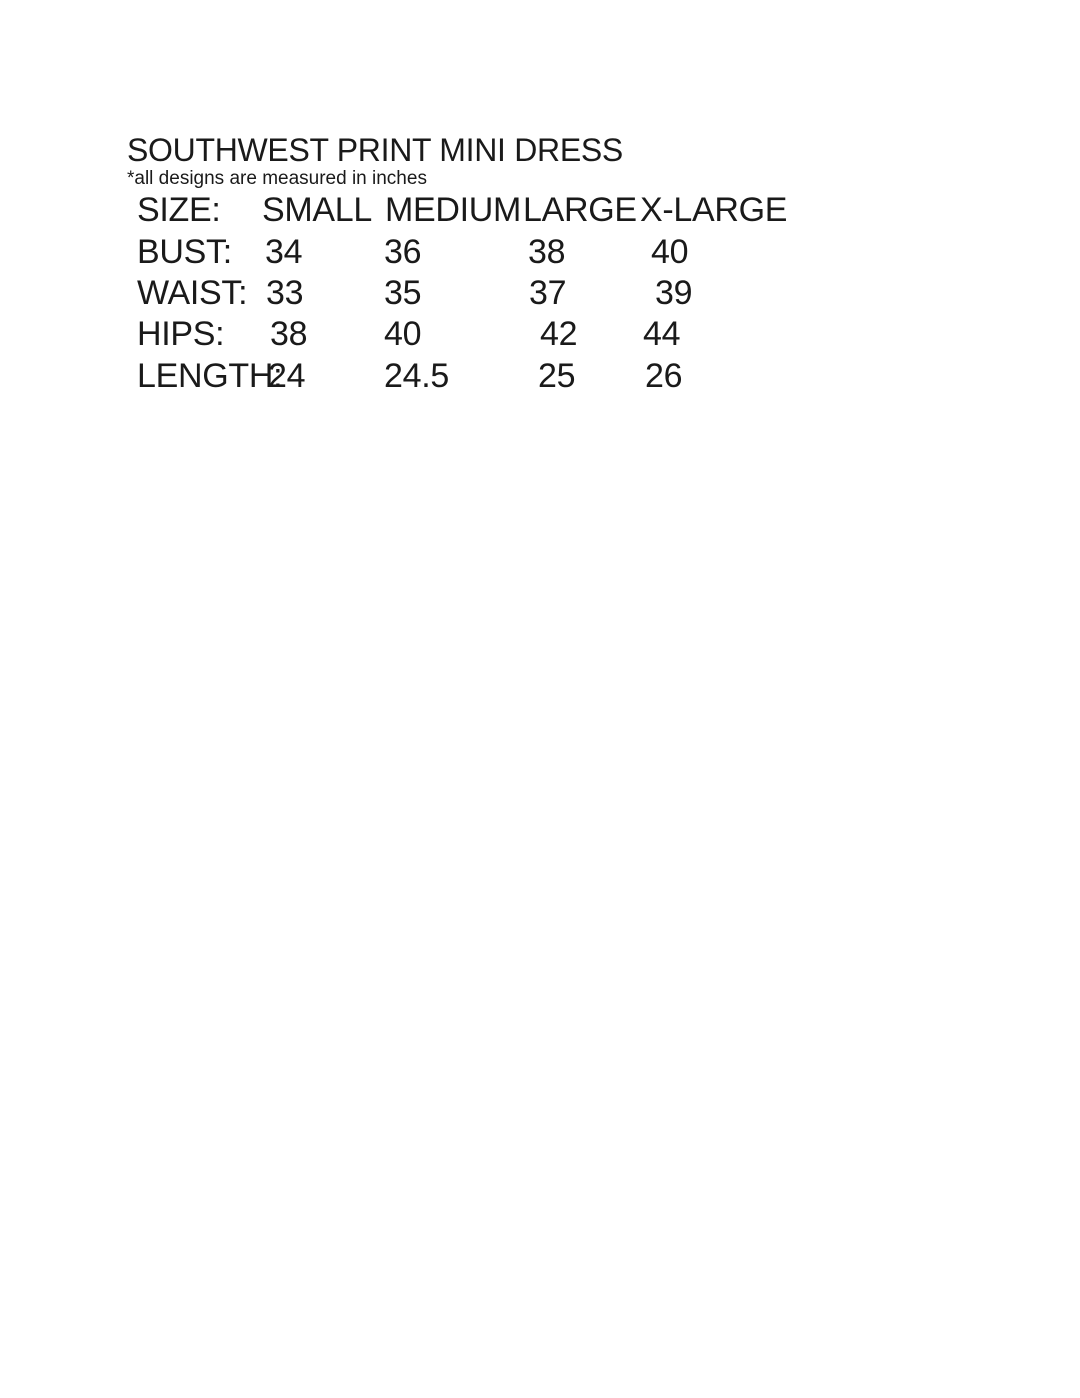 The width and height of the screenshot is (1080, 1398). What do you see at coordinates (547, 252) in the screenshot?
I see `bust-large-value: 38` at bounding box center [547, 252].